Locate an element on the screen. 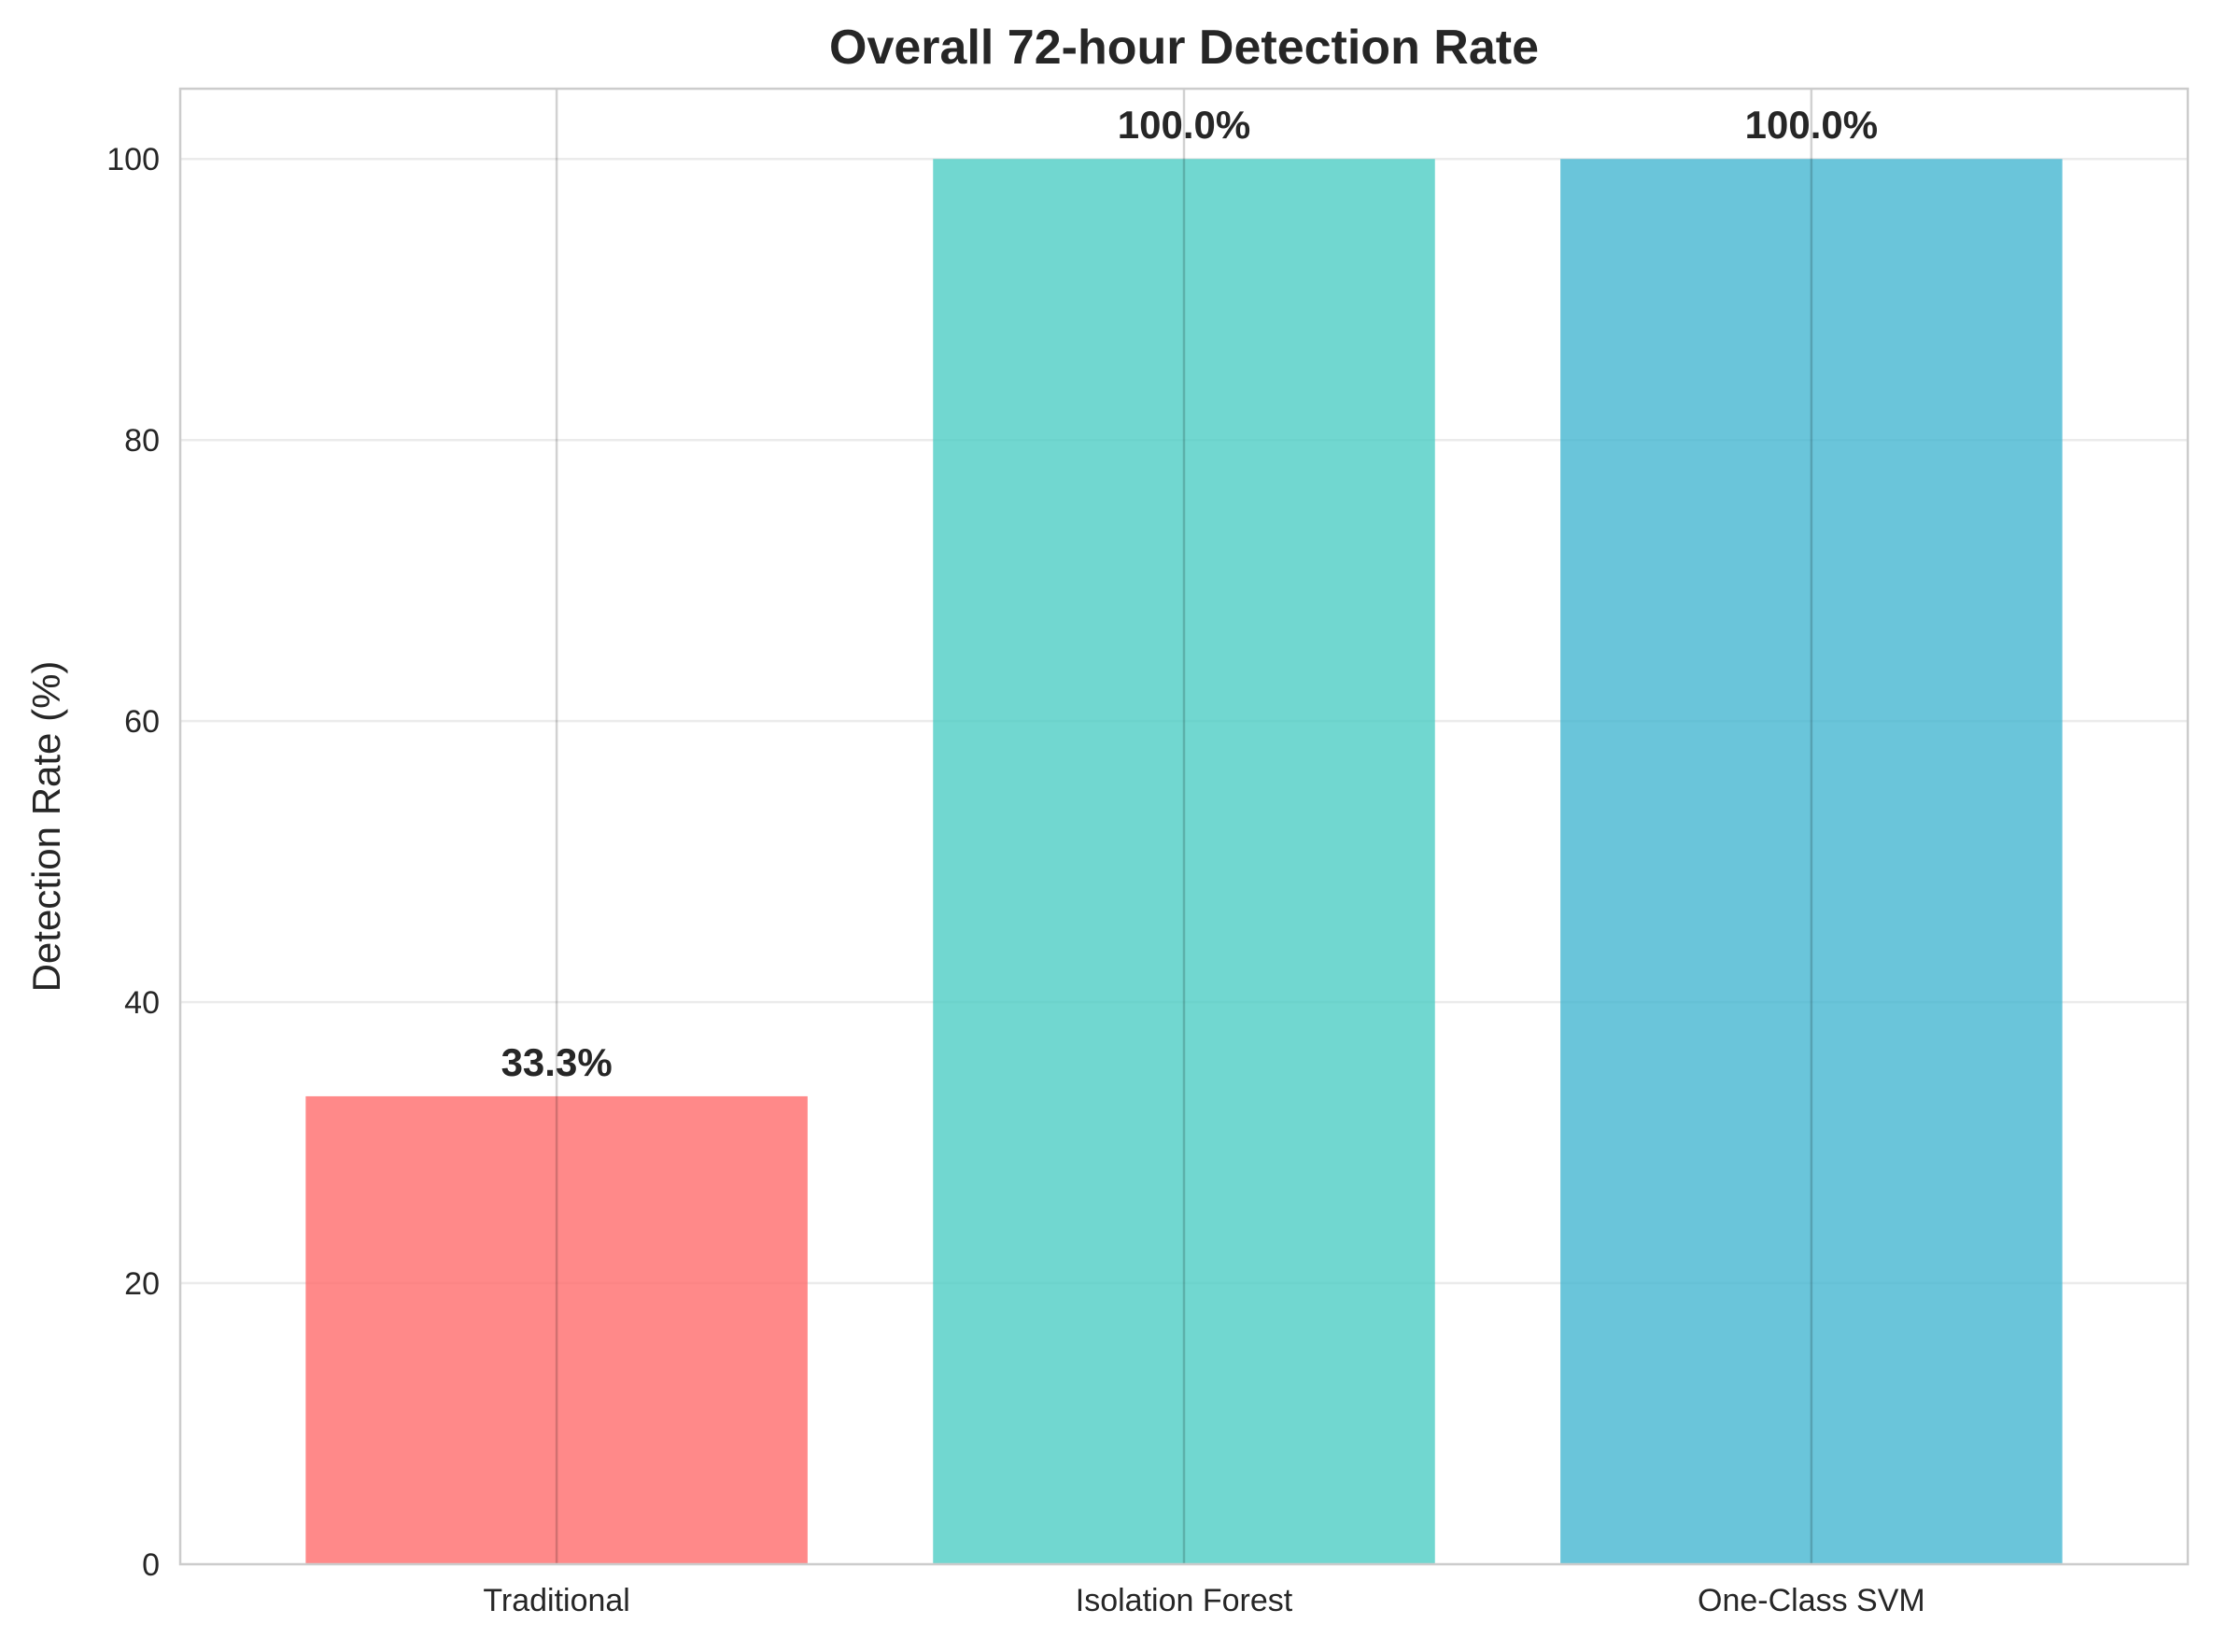 The height and width of the screenshot is (1652, 2213). data-label: 33.3% is located at coordinates (557, 1062).